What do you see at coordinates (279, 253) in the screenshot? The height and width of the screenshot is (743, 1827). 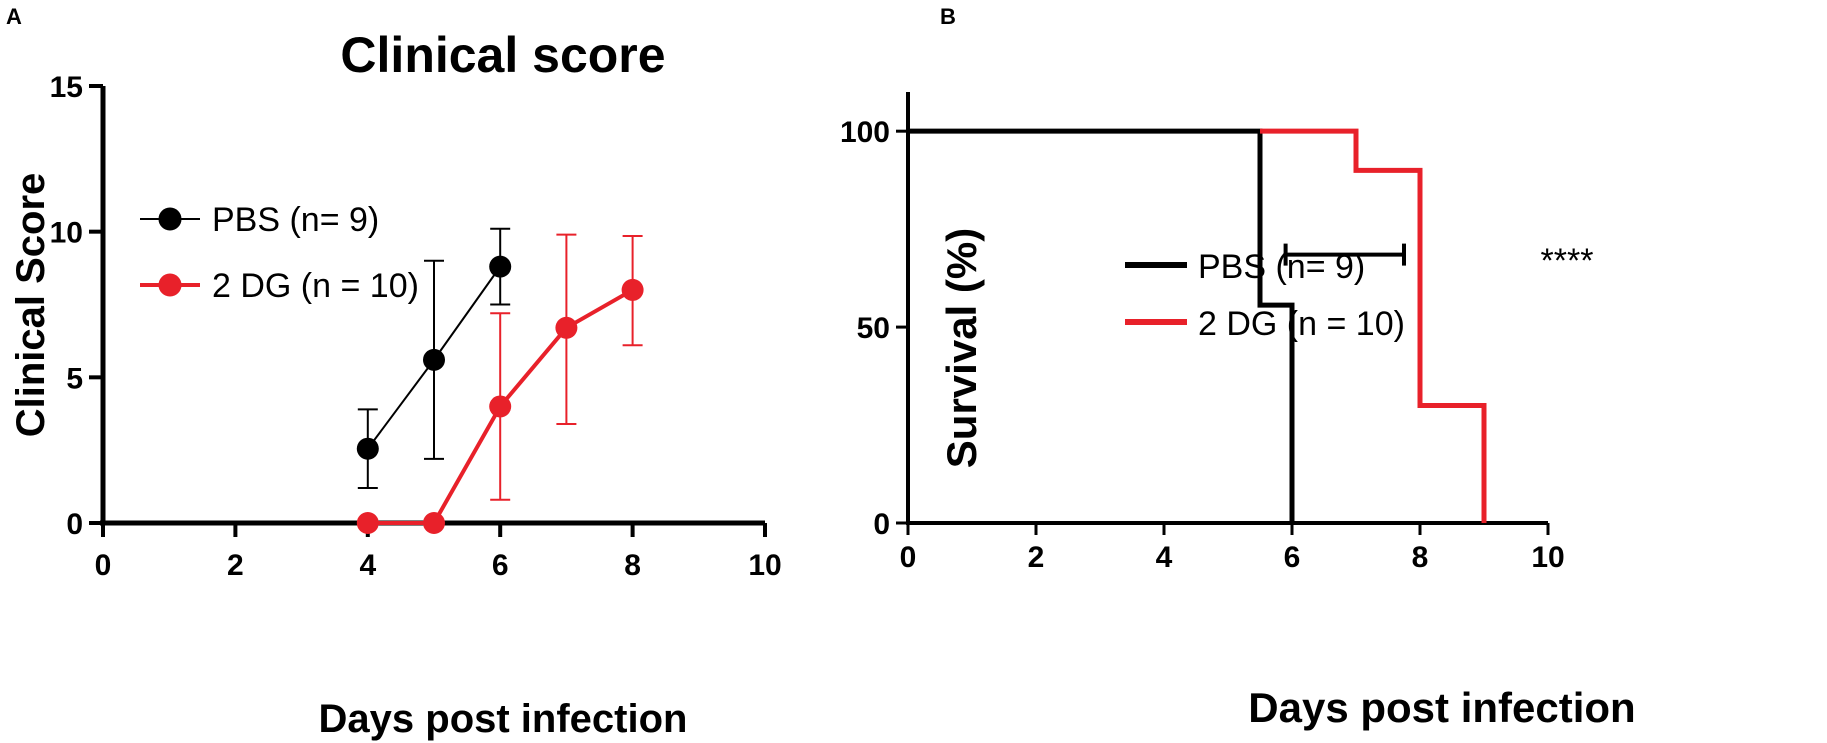 I see `legend-a: PBS (n= 9) 2 DG (n = 10)` at bounding box center [279, 253].